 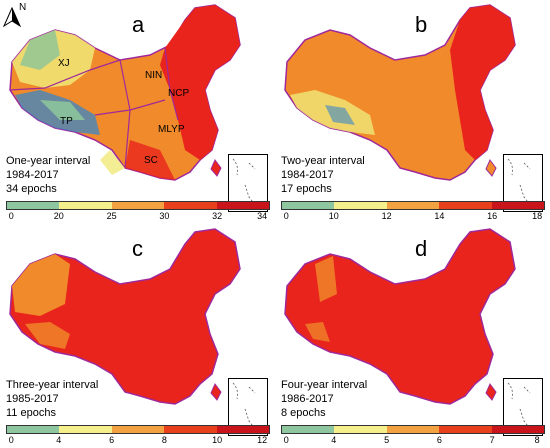 What do you see at coordinates (64, 63) in the screenshot?
I see `region-label-xj: XJ` at bounding box center [64, 63].